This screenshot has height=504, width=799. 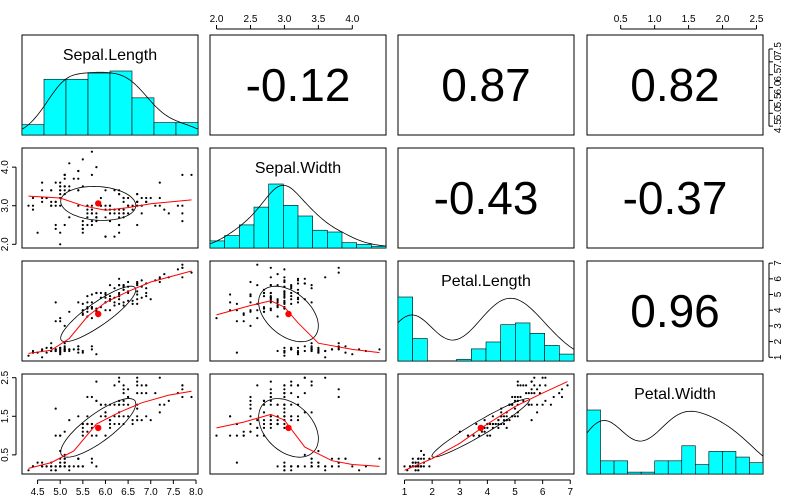 I want to click on tick-label: 1.0, so click(x=655, y=19).